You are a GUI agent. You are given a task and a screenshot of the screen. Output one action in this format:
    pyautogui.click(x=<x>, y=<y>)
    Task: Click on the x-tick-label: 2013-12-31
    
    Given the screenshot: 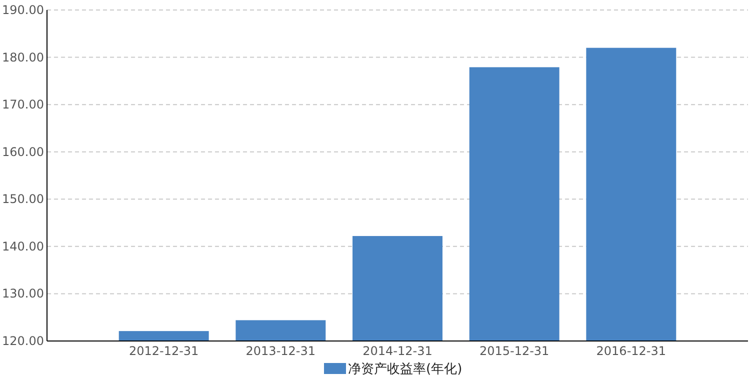 What is the action you would take?
    pyautogui.click(x=281, y=351)
    